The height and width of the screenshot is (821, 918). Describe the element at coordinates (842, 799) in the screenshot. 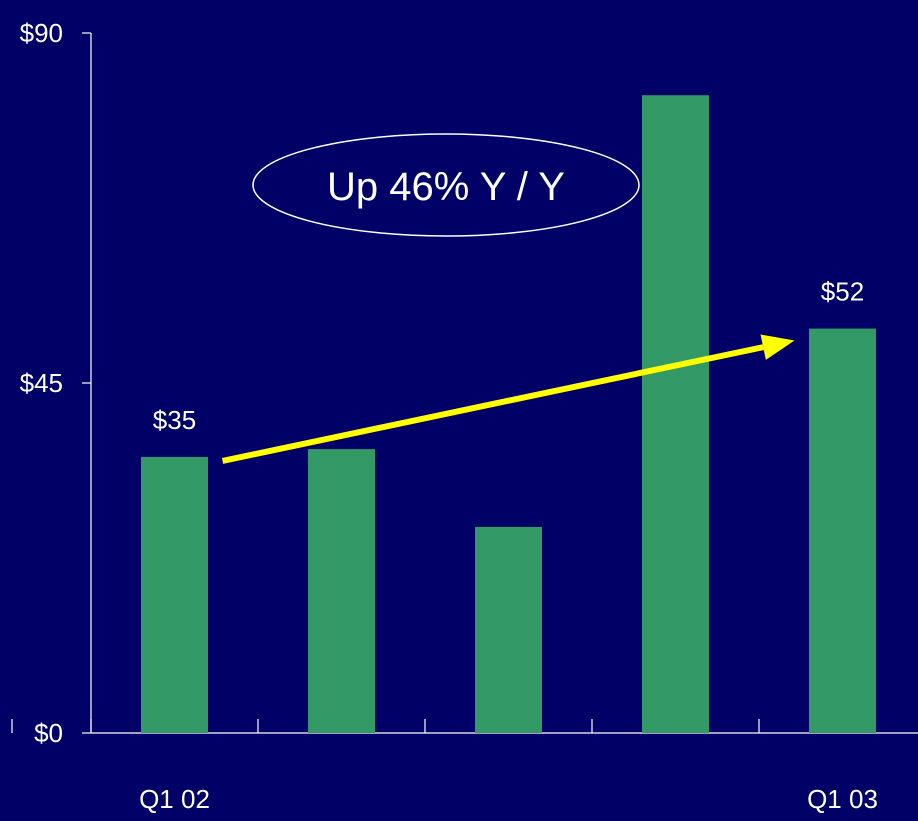

I see `x-tick-label: Q1 03` at that location.